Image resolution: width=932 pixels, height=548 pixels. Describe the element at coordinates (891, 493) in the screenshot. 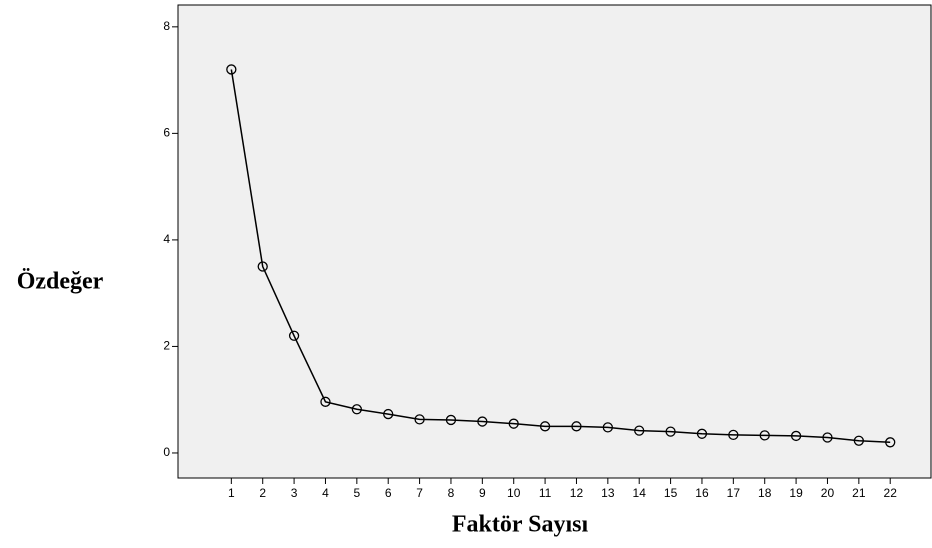

I see `x-tick-label: 22` at that location.